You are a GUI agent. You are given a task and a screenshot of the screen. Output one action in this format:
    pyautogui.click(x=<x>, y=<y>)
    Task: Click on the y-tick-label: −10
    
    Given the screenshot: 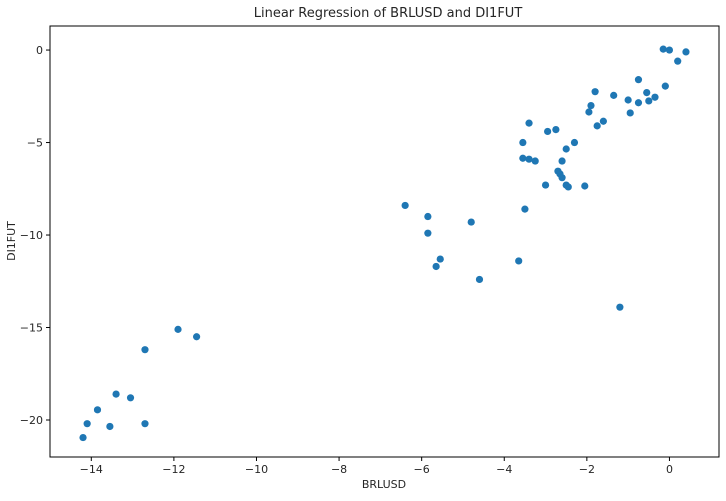 What is the action you would take?
    pyautogui.click(x=31, y=235)
    